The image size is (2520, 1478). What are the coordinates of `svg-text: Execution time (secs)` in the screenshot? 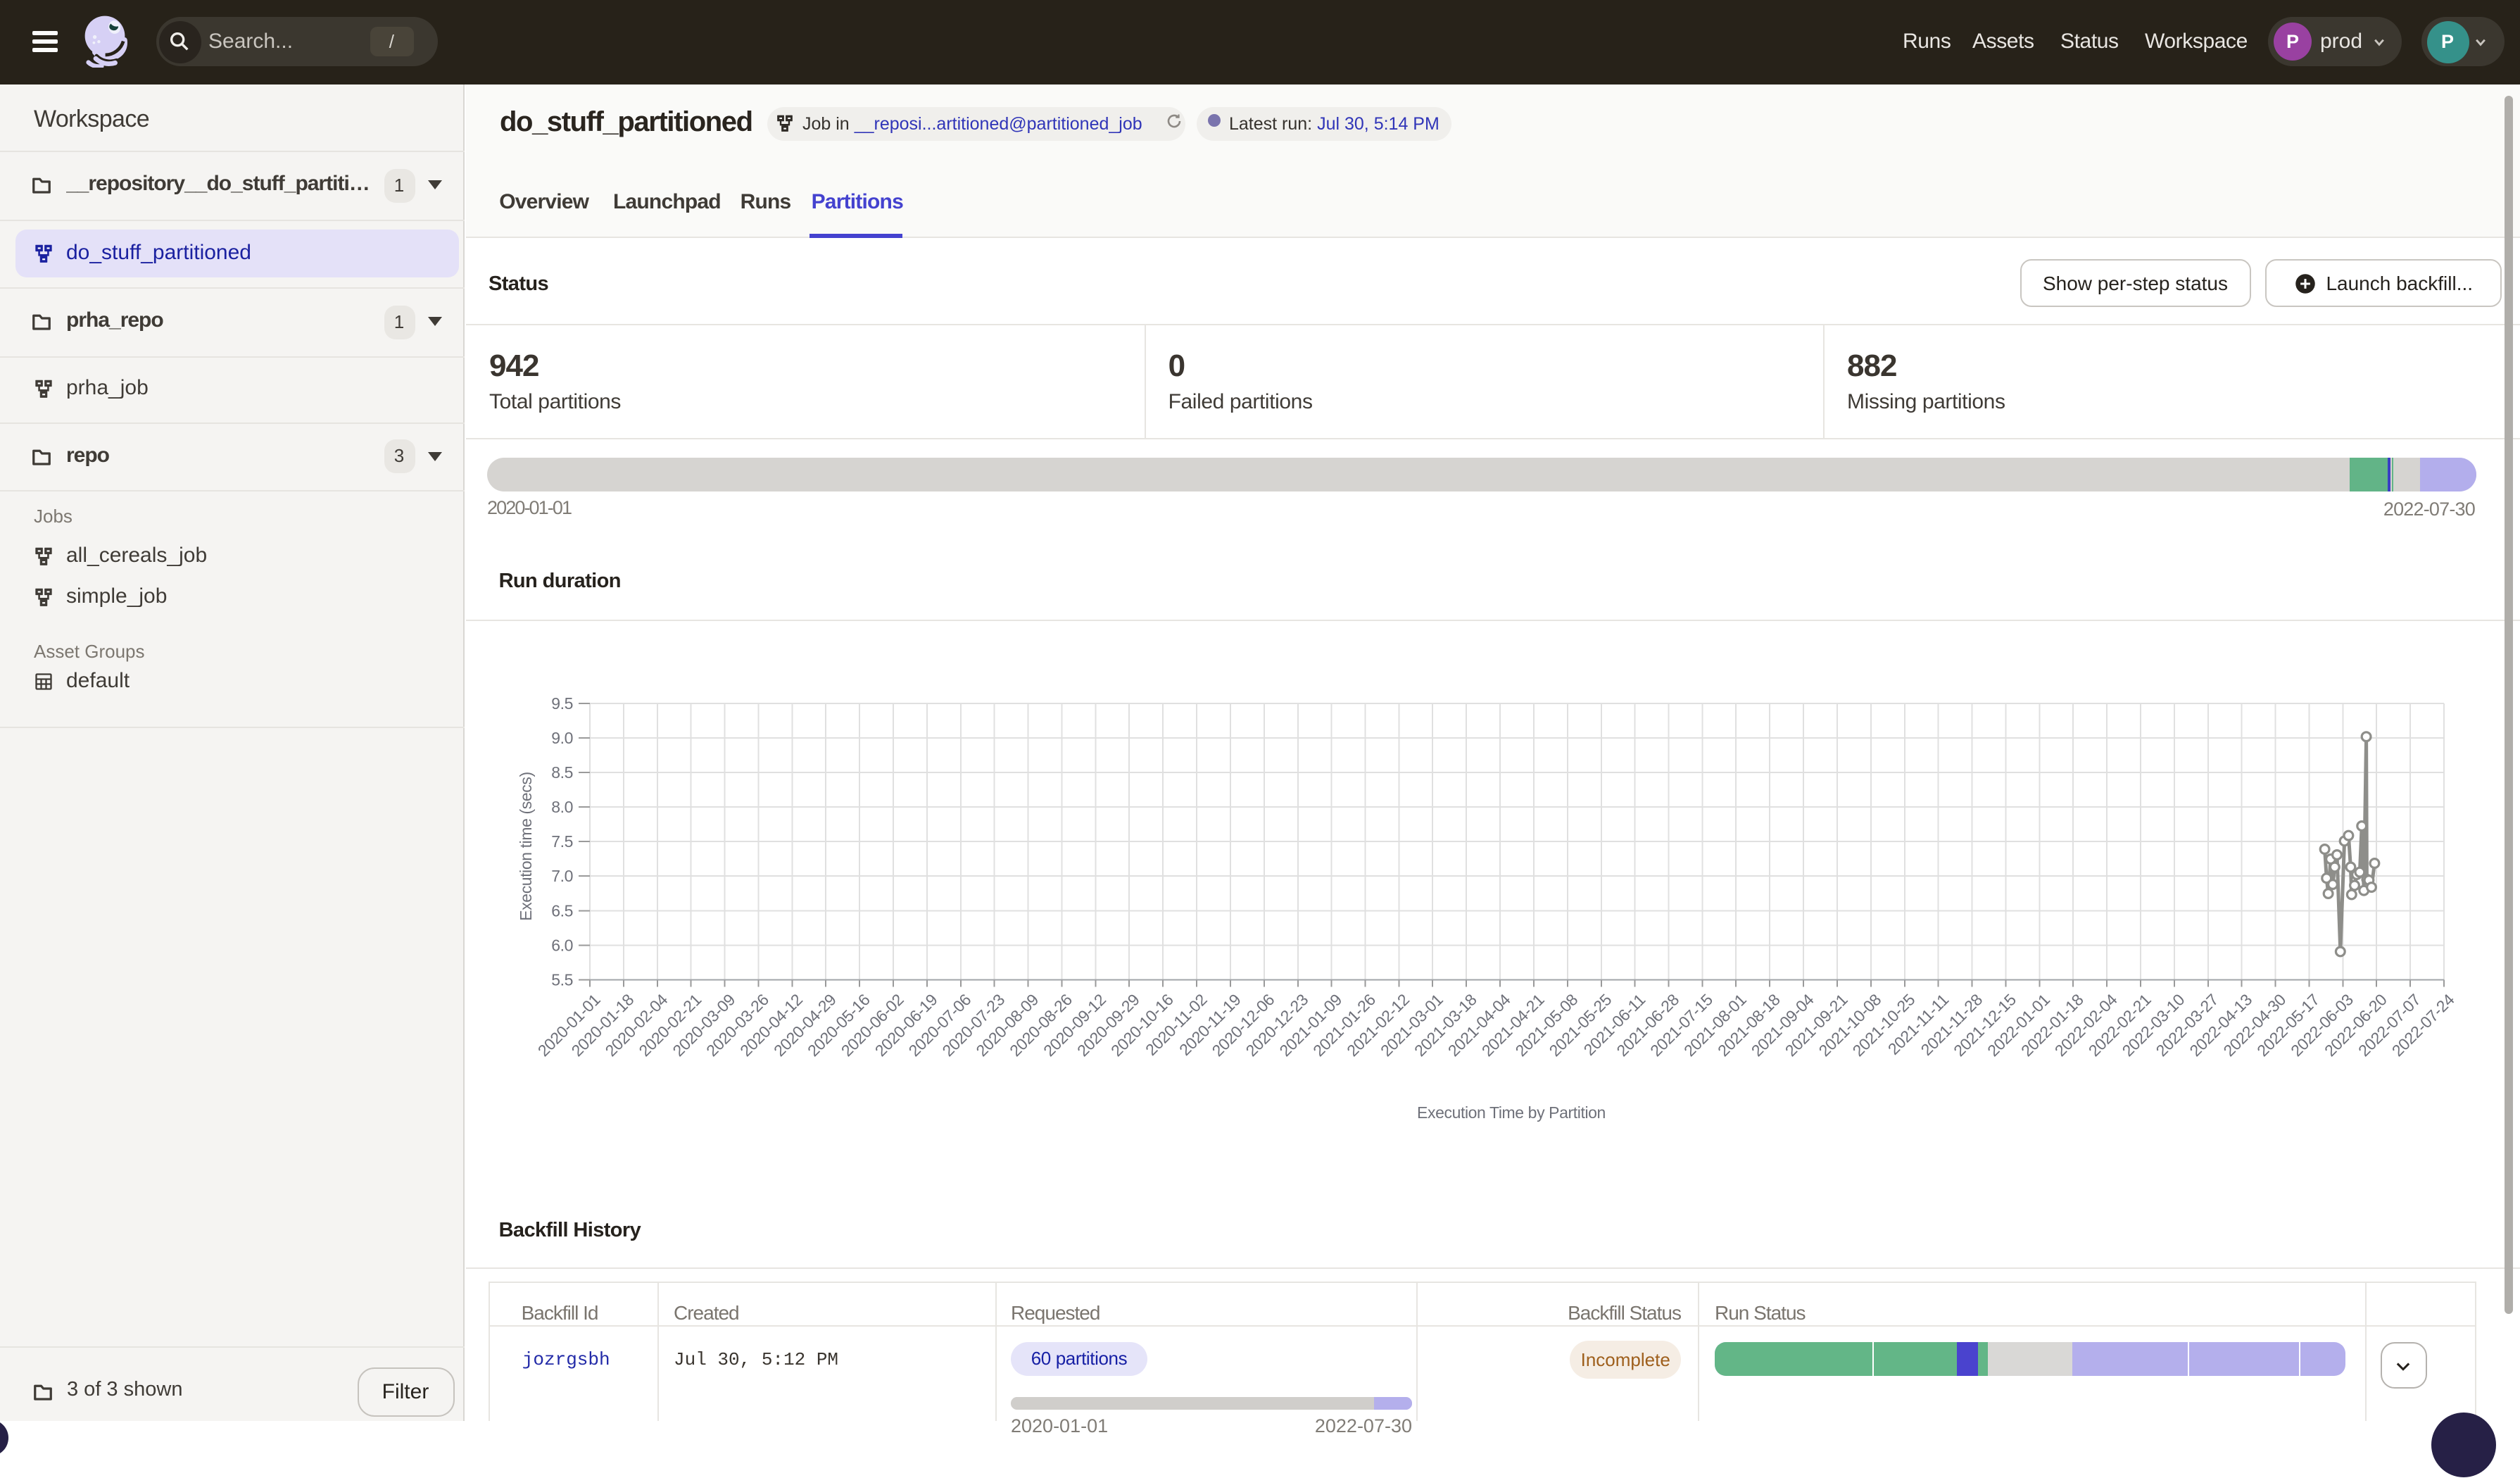 It's located at (525, 846).